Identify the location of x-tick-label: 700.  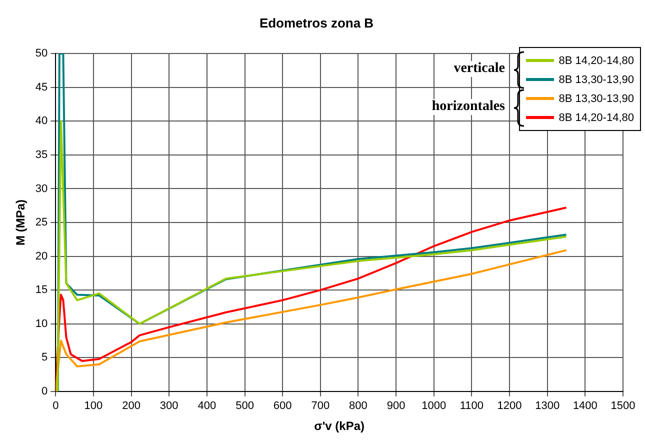
(320, 406).